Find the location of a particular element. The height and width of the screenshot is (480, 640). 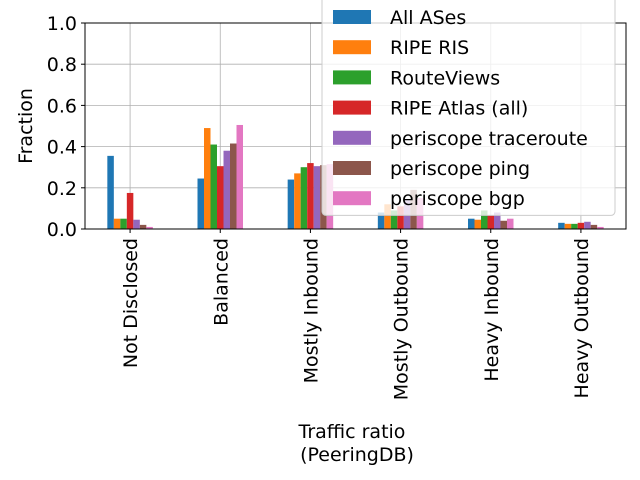

legend-entry: All ASes is located at coordinates (428, 18).